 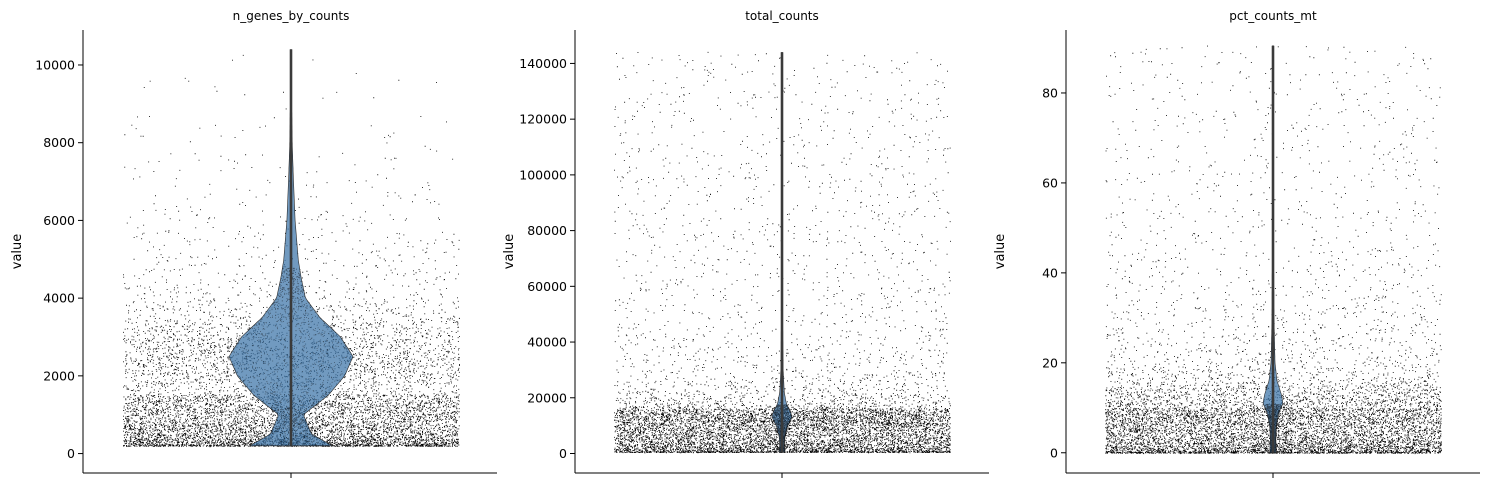 What do you see at coordinates (1050, 182) in the screenshot?
I see `y-tick-label: 60` at bounding box center [1050, 182].